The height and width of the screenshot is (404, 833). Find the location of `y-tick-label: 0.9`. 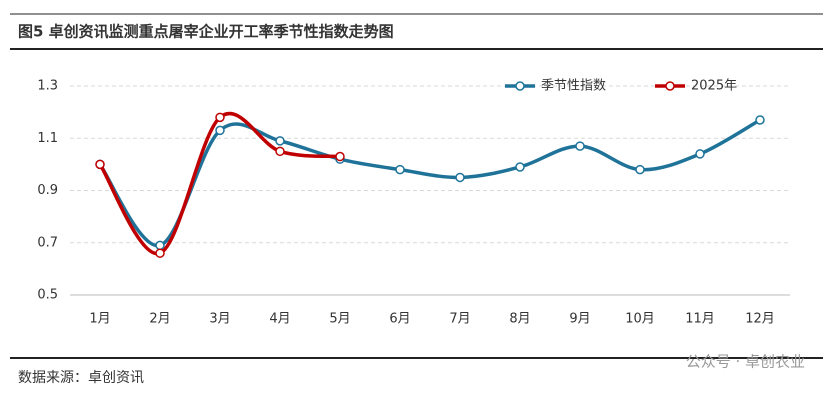

y-tick-label: 0.9 is located at coordinates (47, 190).